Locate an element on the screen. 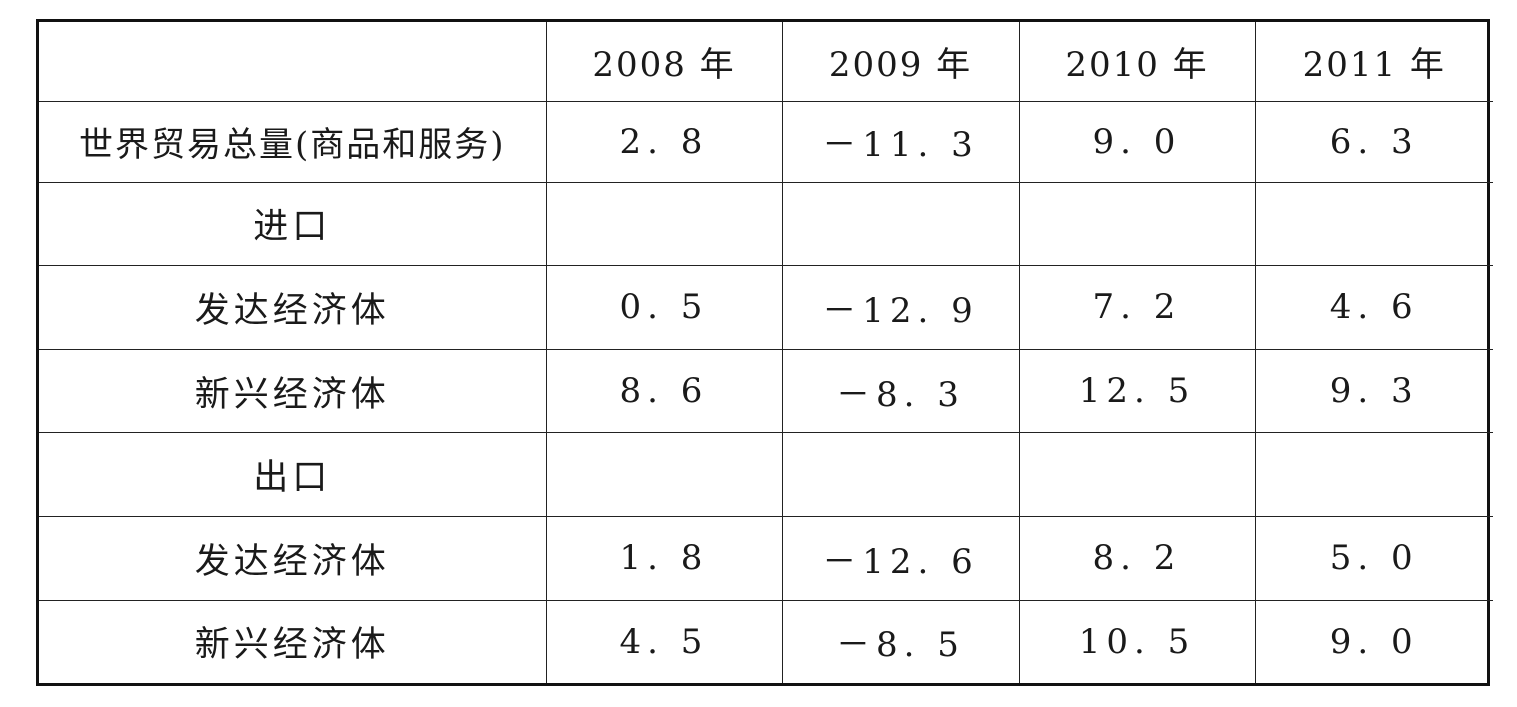  header-year-2011: 2011 年 is located at coordinates (1373, 62).